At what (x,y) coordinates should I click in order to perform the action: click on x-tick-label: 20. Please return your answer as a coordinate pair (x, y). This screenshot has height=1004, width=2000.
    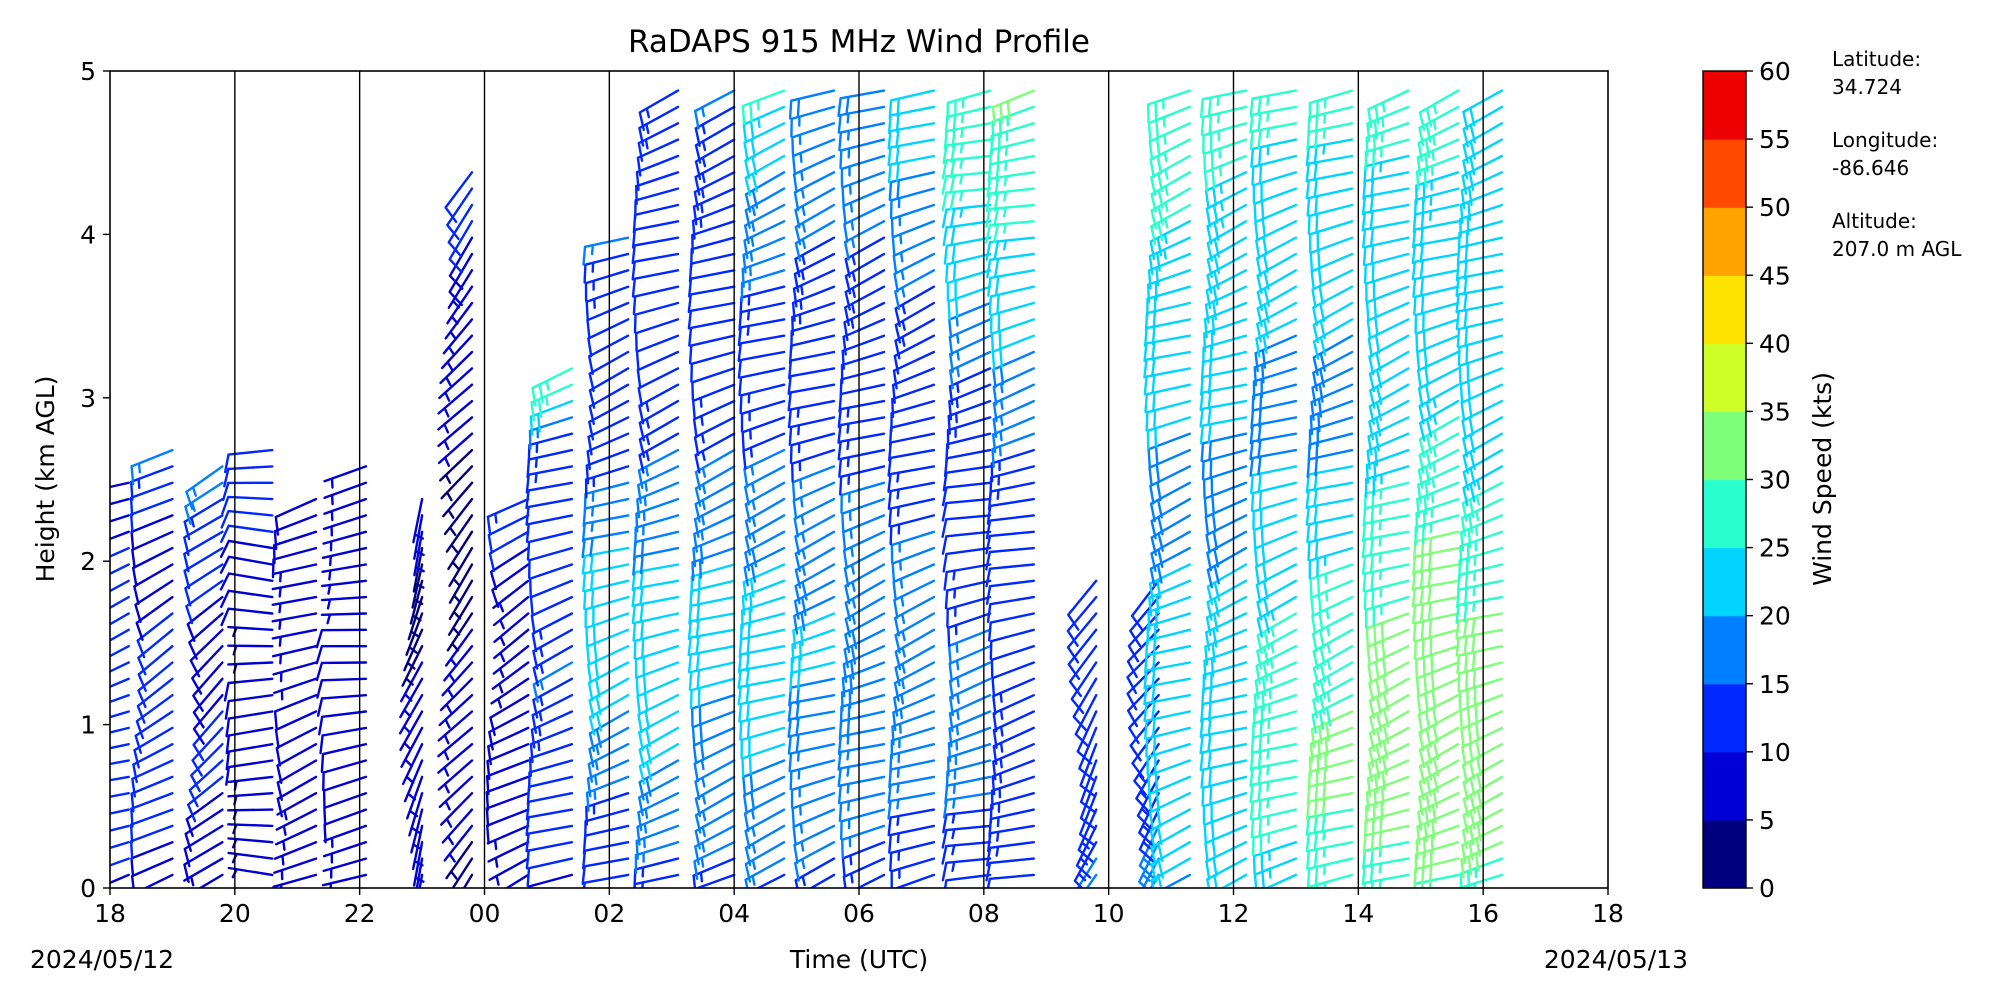
    Looking at the image, I should click on (235, 913).